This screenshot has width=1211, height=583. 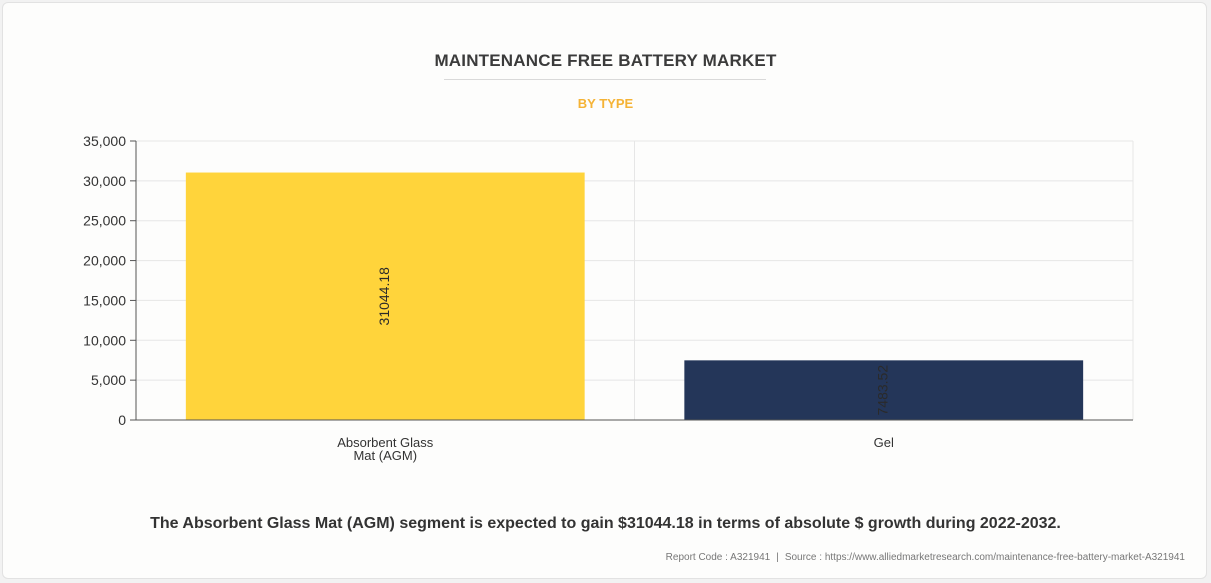 What do you see at coordinates (605, 79) in the screenshot?
I see `title-divider` at bounding box center [605, 79].